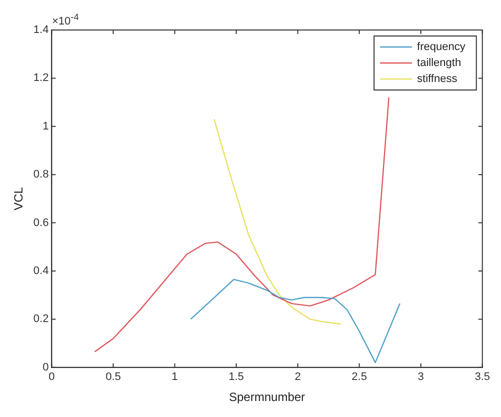  What do you see at coordinates (41, 78) in the screenshot?
I see `y-tick-label: 1.2` at bounding box center [41, 78].